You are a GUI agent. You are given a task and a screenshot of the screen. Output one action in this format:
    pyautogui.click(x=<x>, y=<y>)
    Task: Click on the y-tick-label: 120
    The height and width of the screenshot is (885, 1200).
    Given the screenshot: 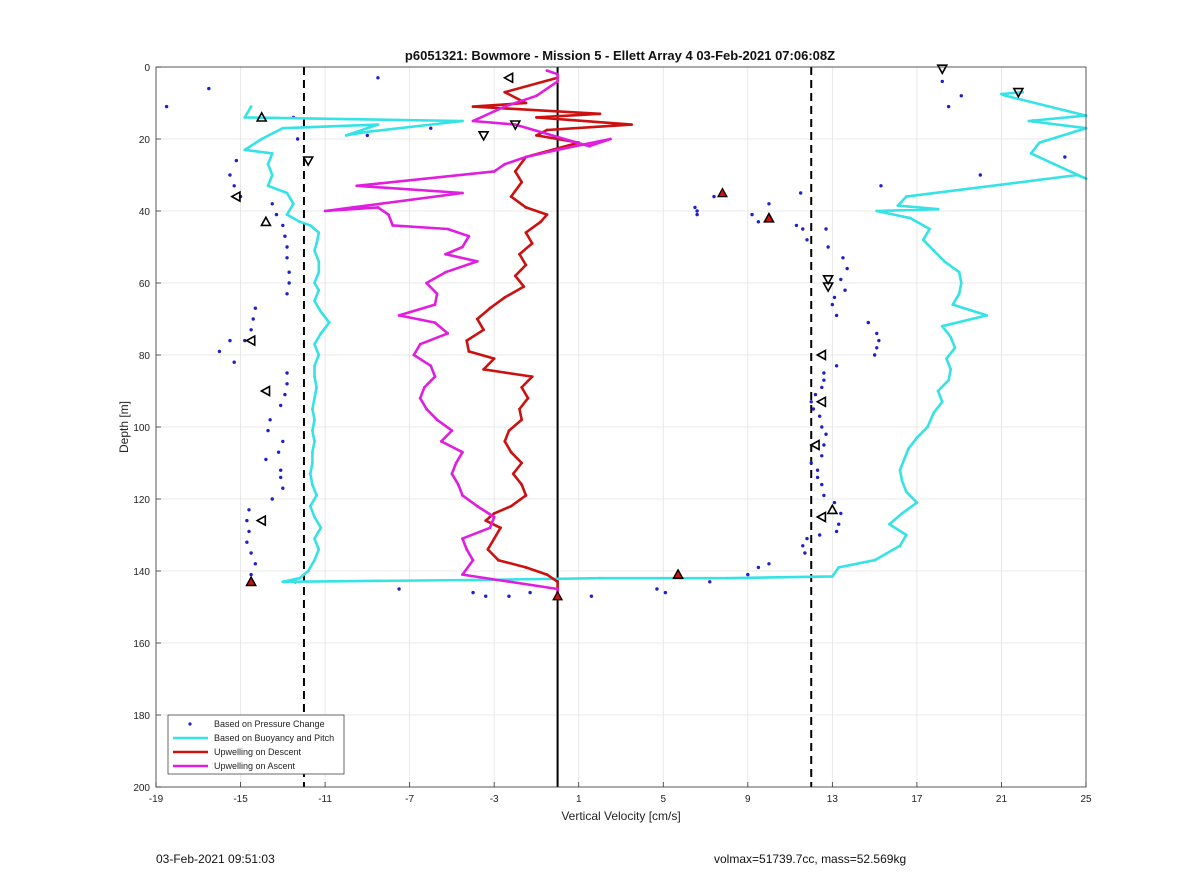 What is the action you would take?
    pyautogui.click(x=141, y=500)
    